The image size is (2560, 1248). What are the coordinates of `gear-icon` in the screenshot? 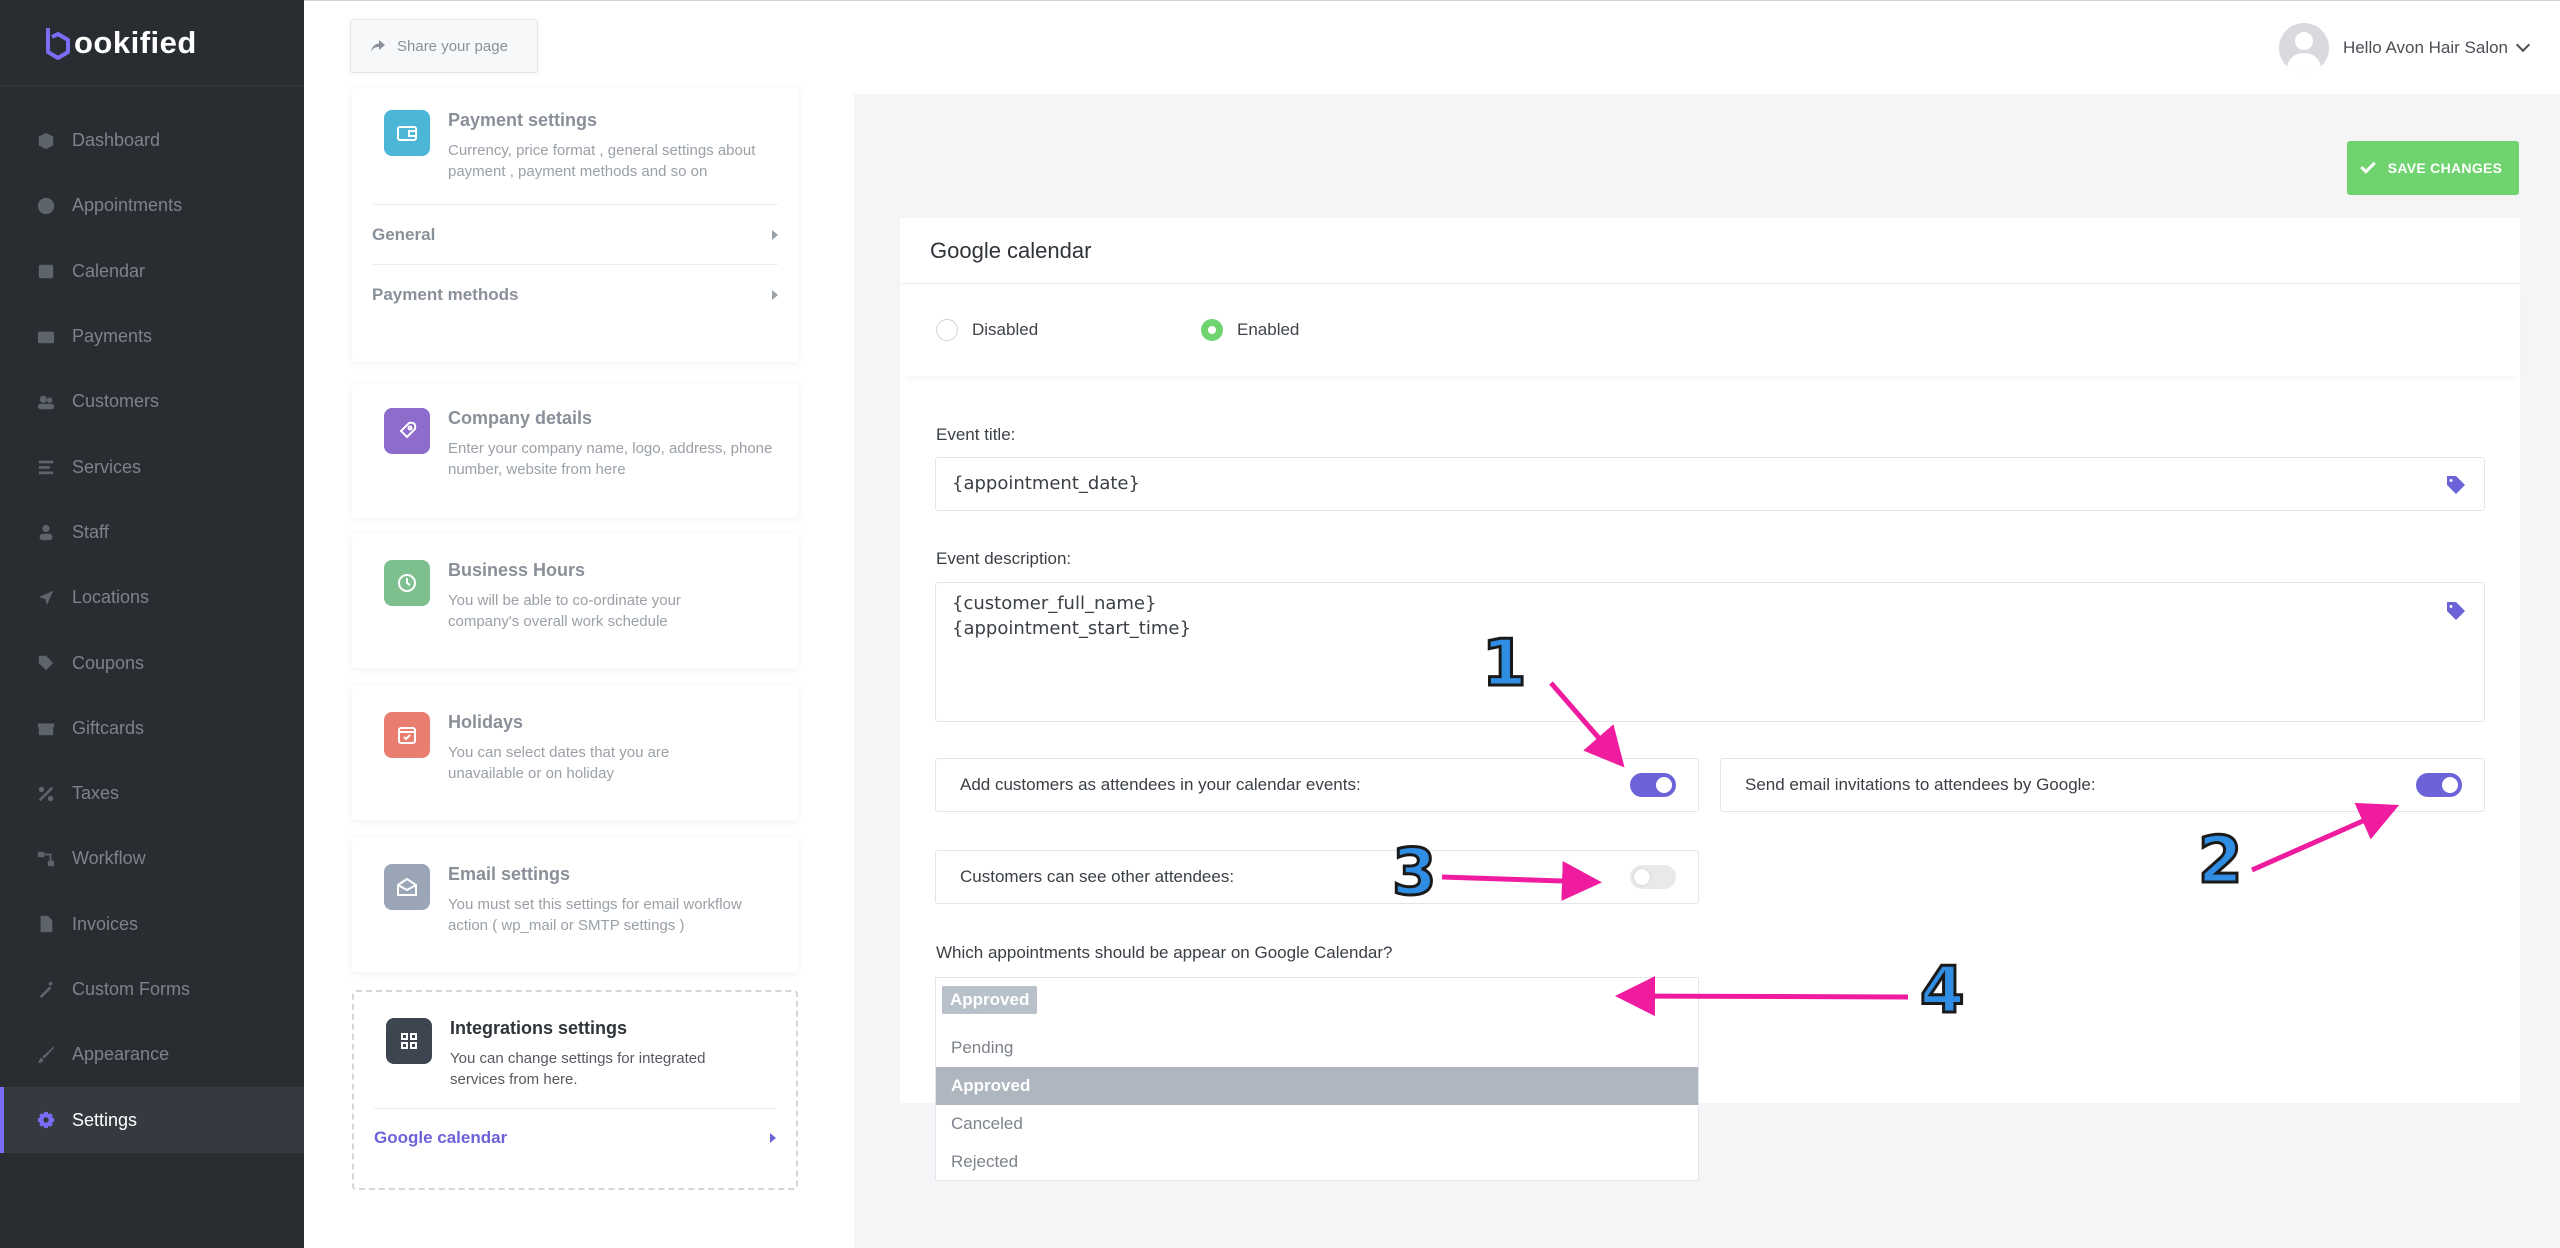 It's located at (46, 1120).